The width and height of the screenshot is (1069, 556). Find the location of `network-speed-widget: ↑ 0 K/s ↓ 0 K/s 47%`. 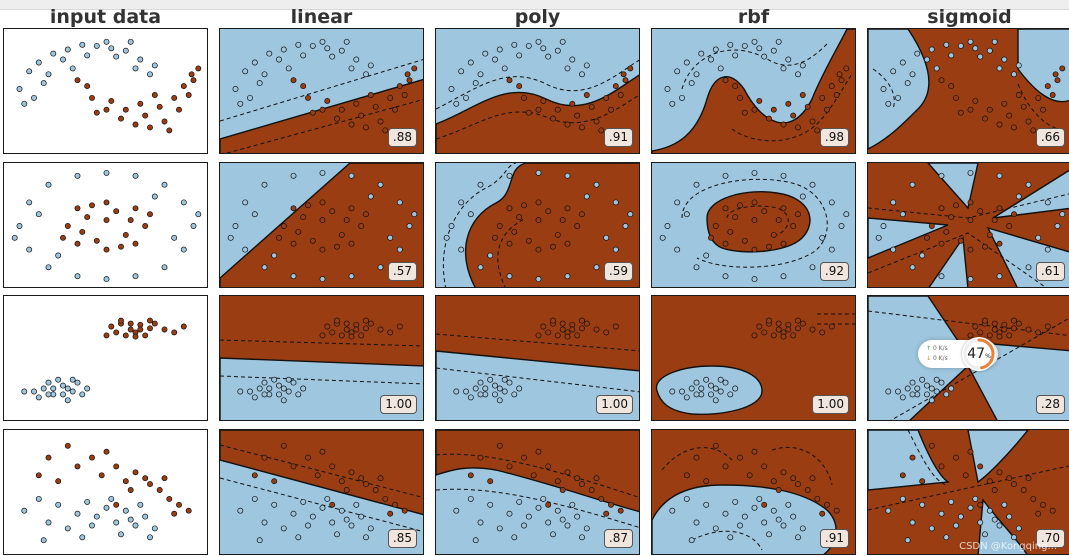

network-speed-widget: ↑ 0 K/s ↓ 0 K/s 47% is located at coordinates (963, 355).